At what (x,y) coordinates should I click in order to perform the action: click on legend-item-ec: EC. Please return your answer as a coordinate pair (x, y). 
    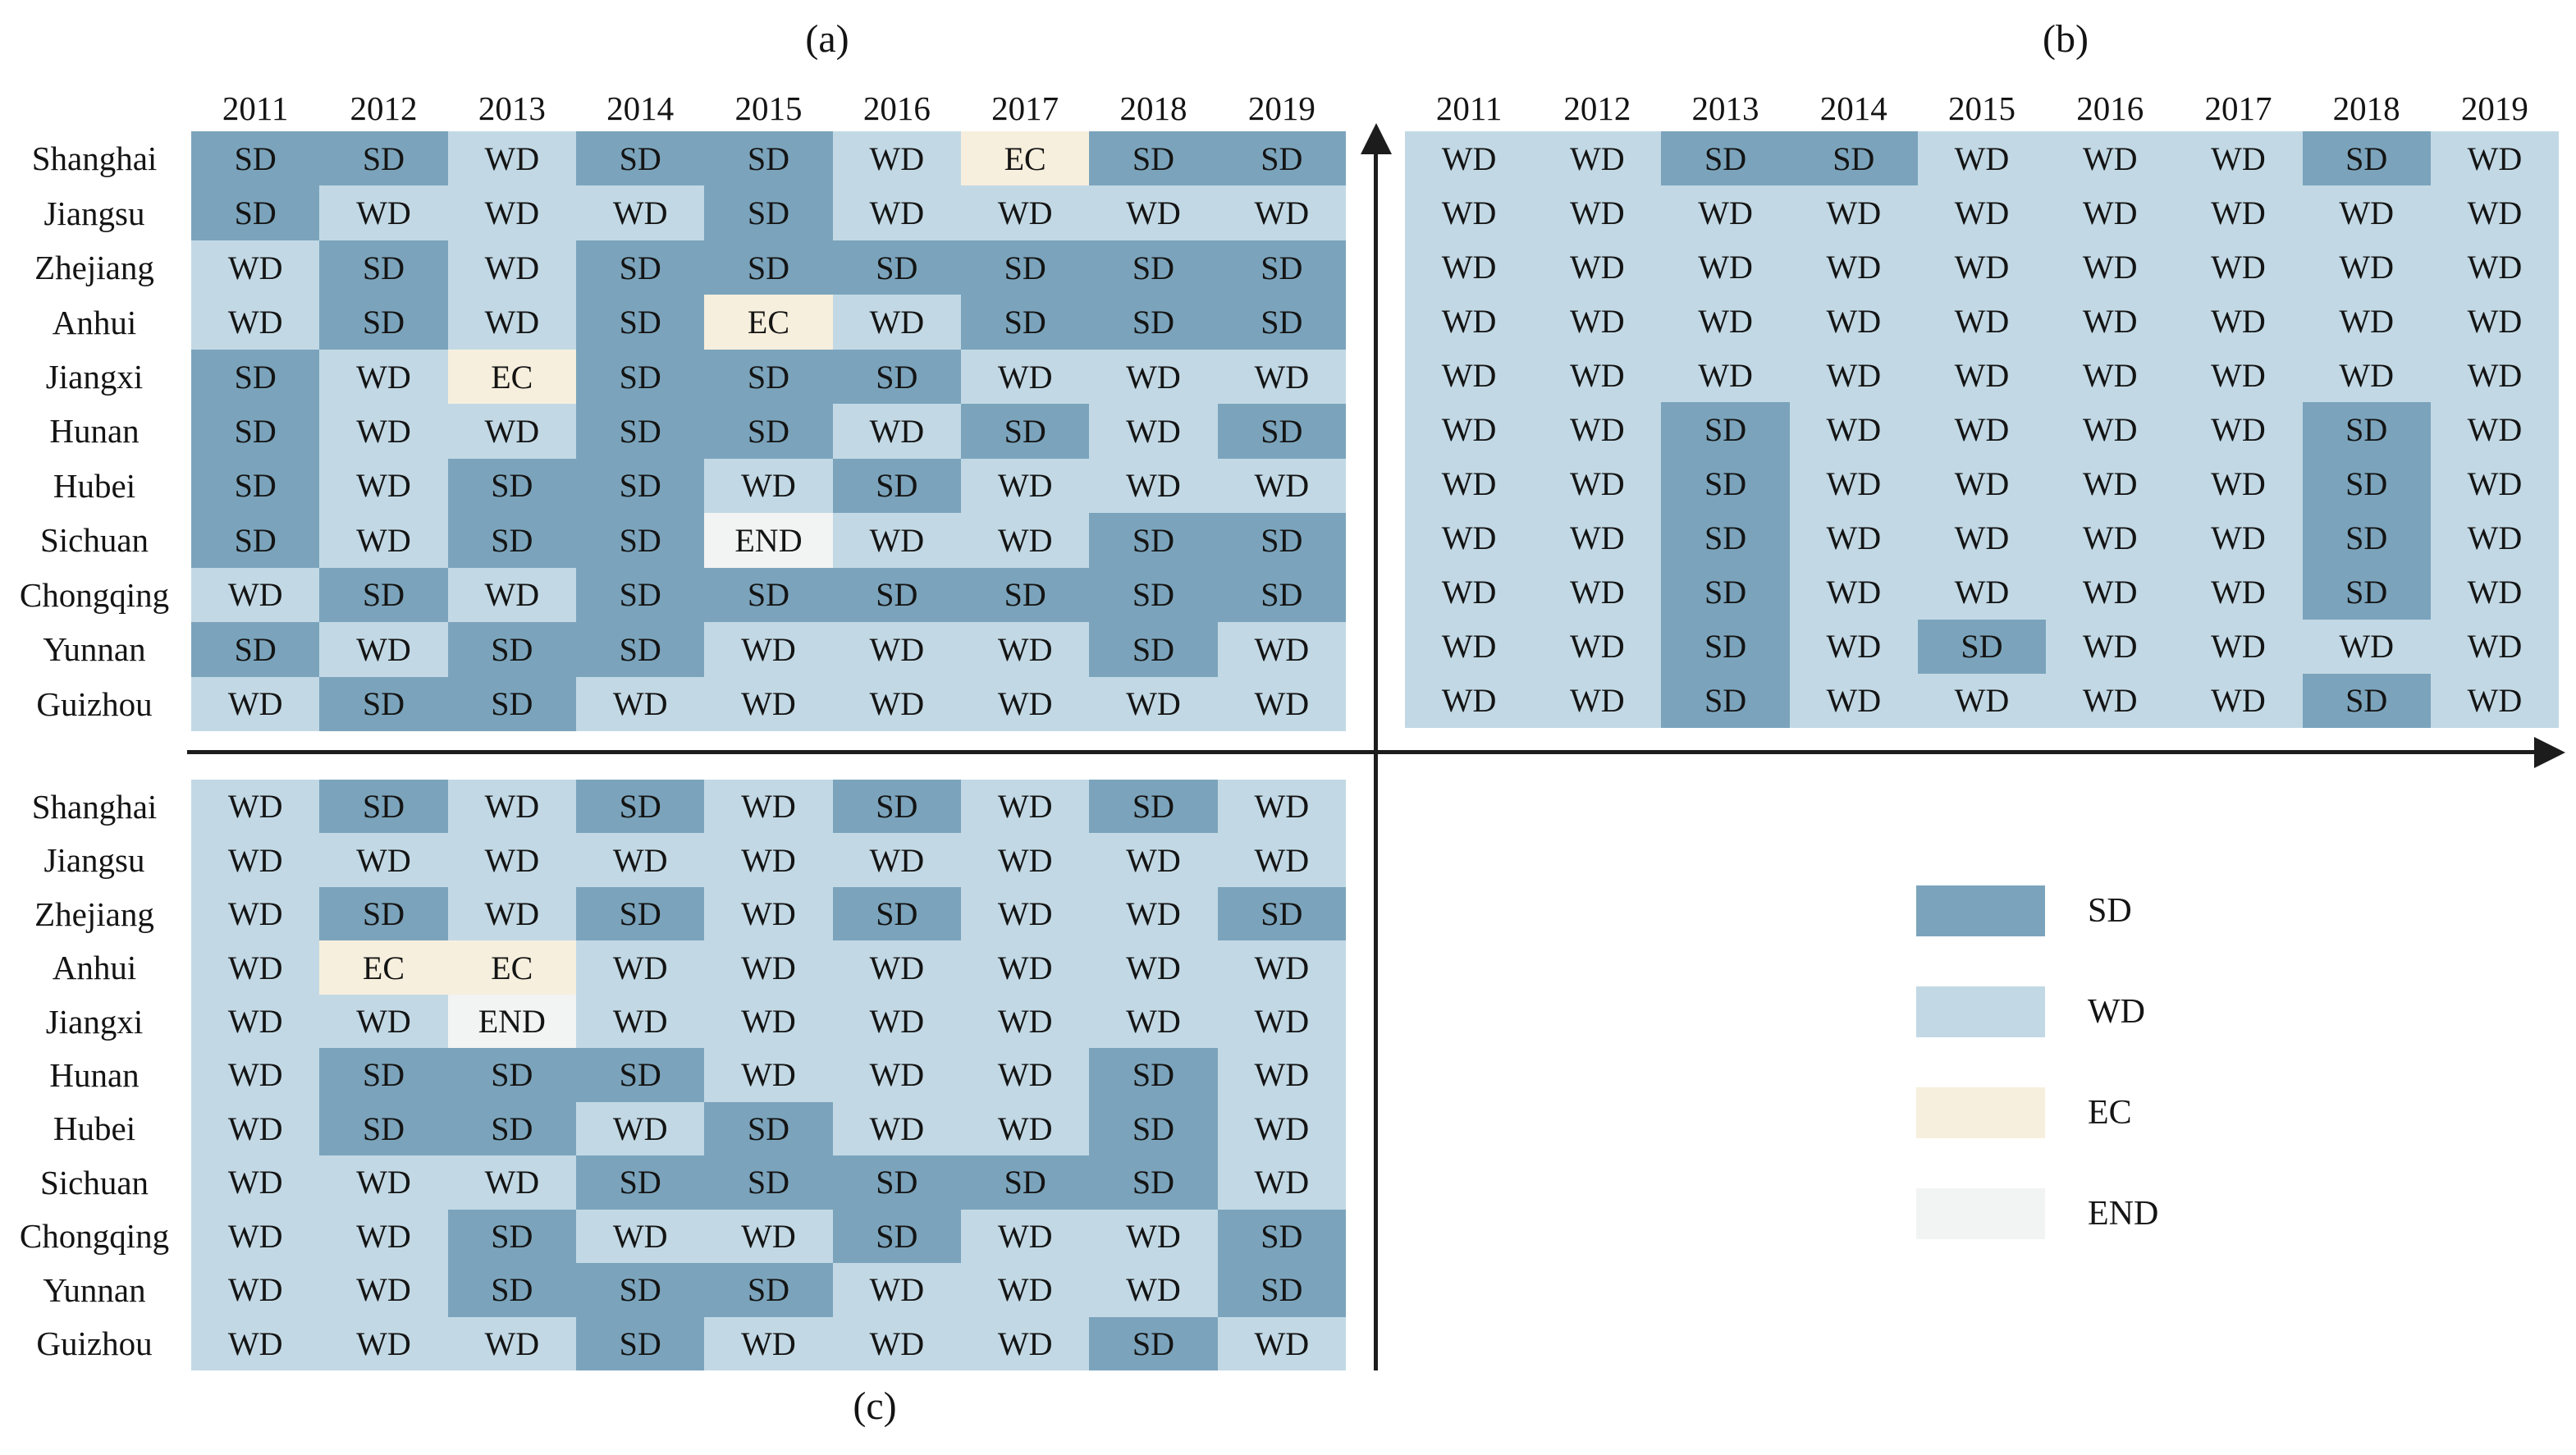
    Looking at the image, I should click on (2037, 1112).